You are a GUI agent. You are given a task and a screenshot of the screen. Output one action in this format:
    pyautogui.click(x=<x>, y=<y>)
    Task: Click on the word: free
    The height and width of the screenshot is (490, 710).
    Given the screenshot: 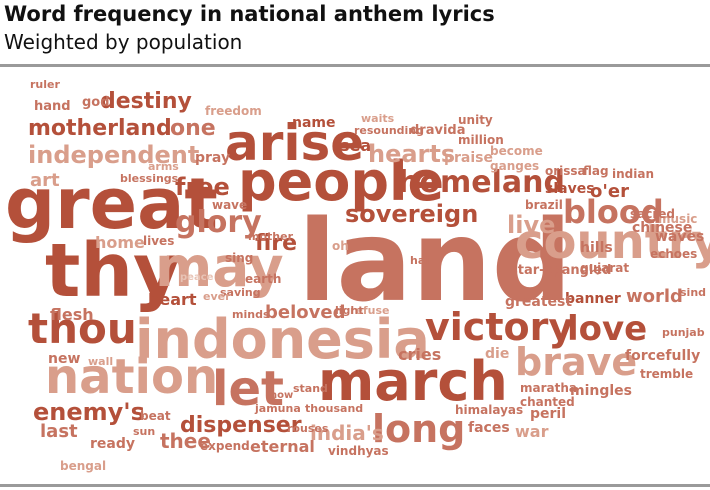 What is the action you would take?
    pyautogui.click(x=202, y=187)
    